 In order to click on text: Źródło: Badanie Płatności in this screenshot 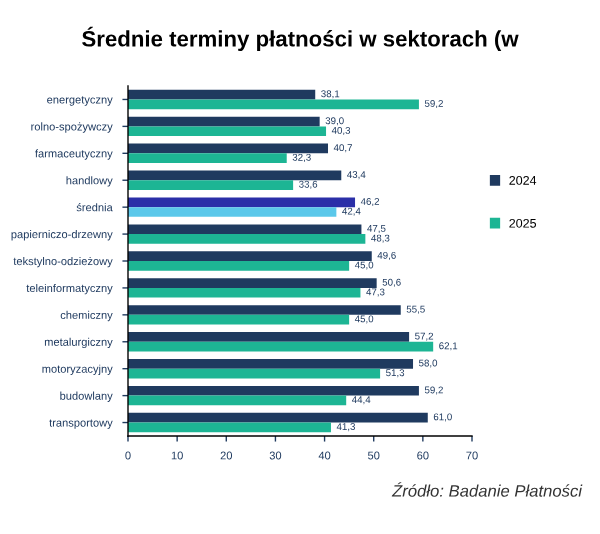, I will do `click(487, 489)`.